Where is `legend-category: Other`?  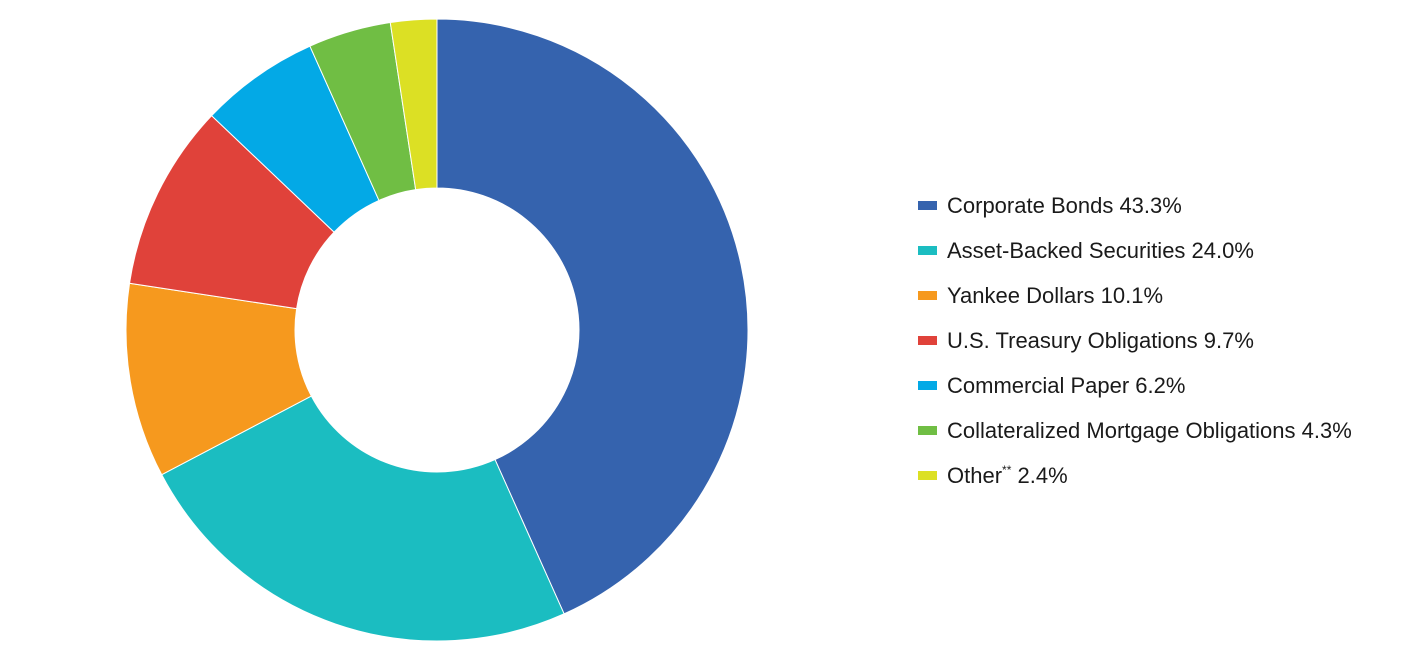
legend-category: Other is located at coordinates (975, 475).